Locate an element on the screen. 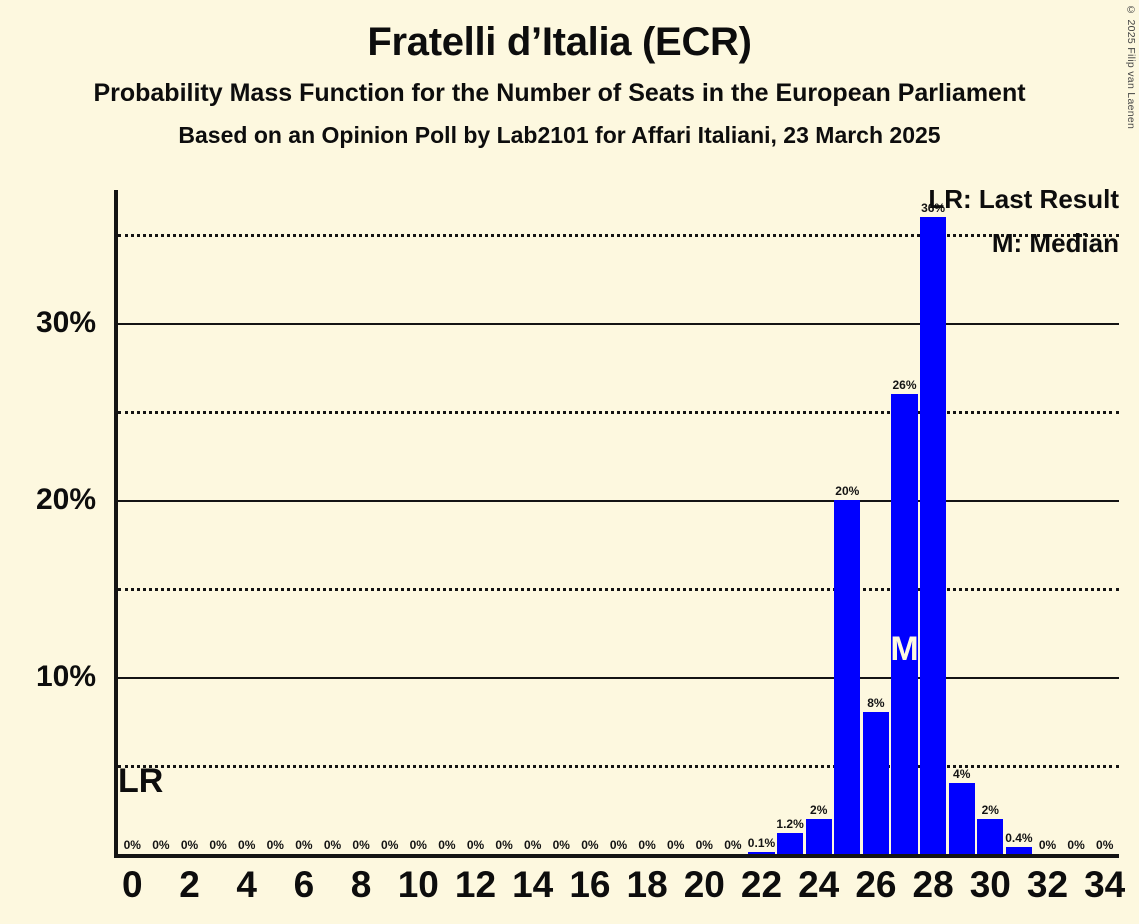  x-axis-tick-label: 18 is located at coordinates (647, 884).